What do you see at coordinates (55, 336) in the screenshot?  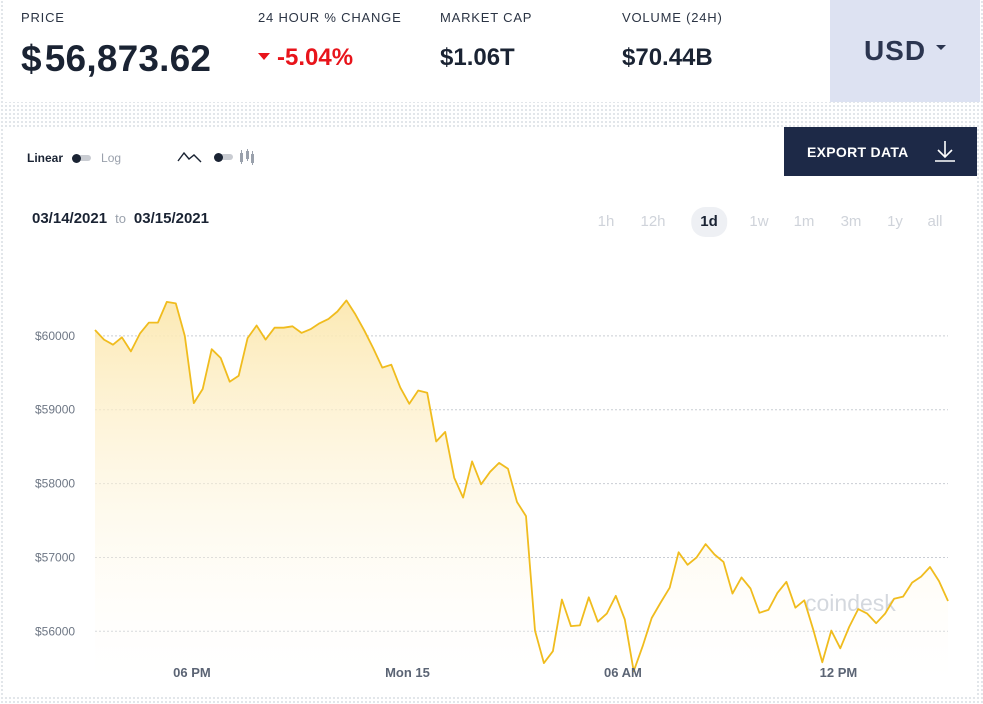 I see `y-tick-label: $60000` at bounding box center [55, 336].